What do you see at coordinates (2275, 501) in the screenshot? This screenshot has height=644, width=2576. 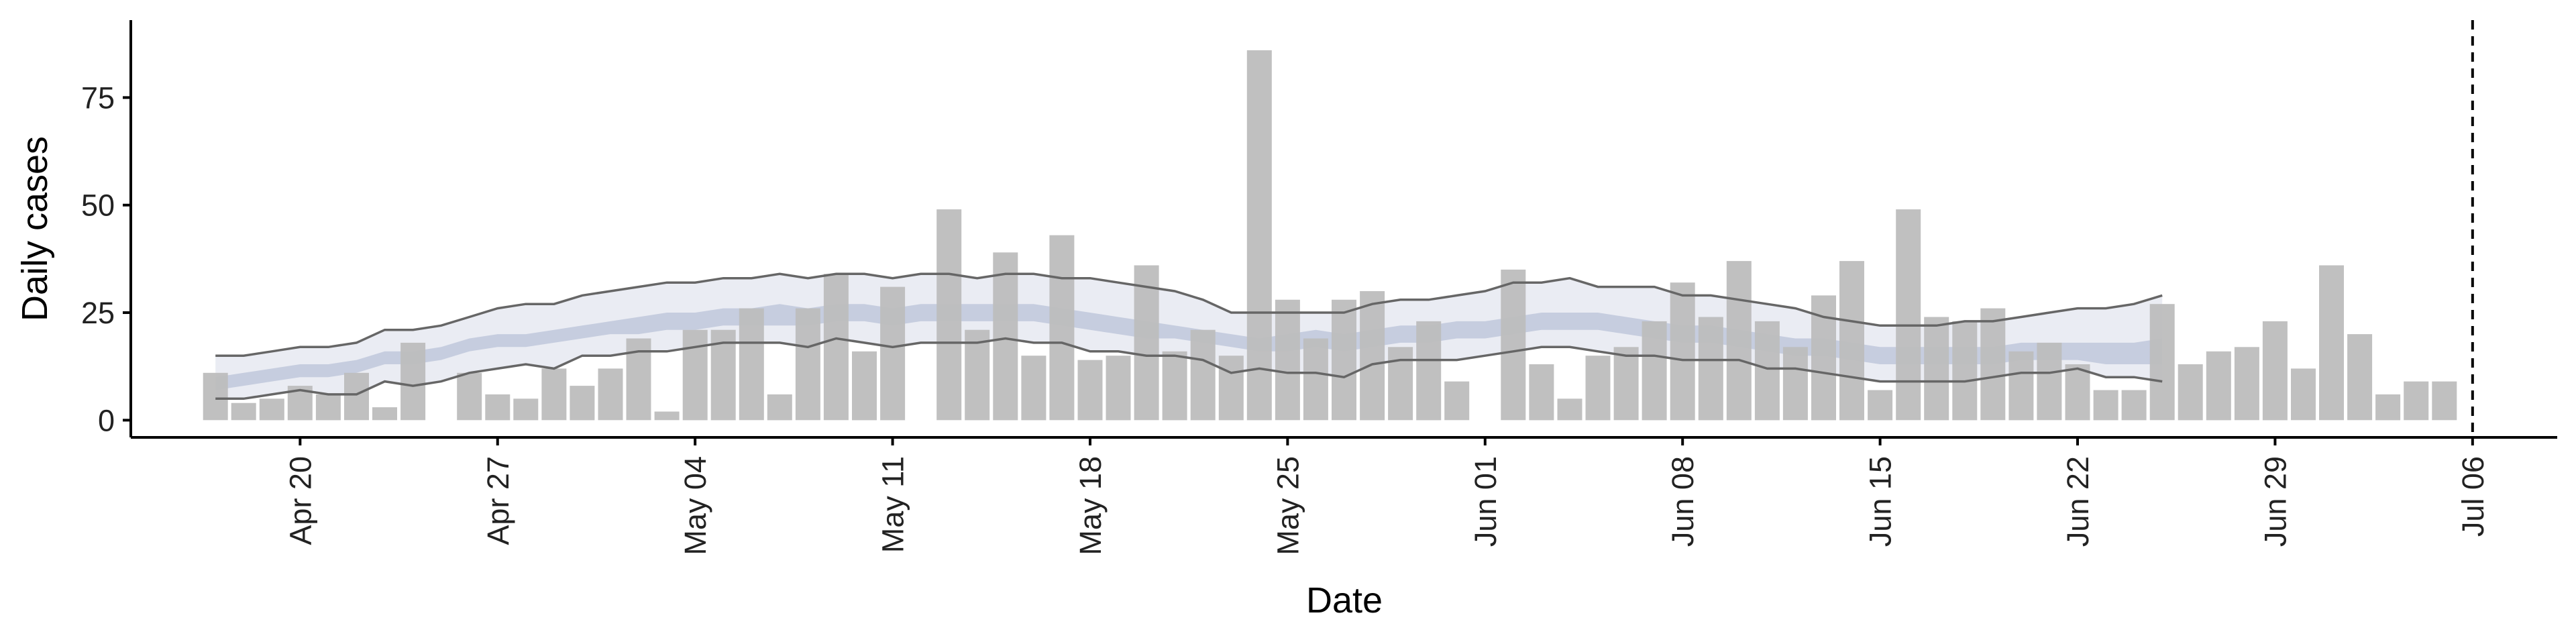 I see `x-tick-label: Jun 29` at bounding box center [2275, 501].